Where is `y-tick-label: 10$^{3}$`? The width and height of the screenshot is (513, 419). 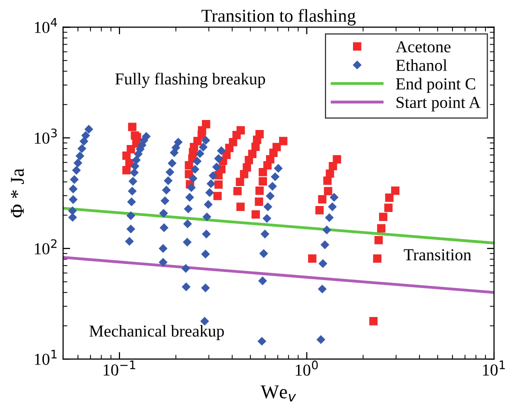 y-tick-label: 10$^{3}$ is located at coordinates (45, 136).